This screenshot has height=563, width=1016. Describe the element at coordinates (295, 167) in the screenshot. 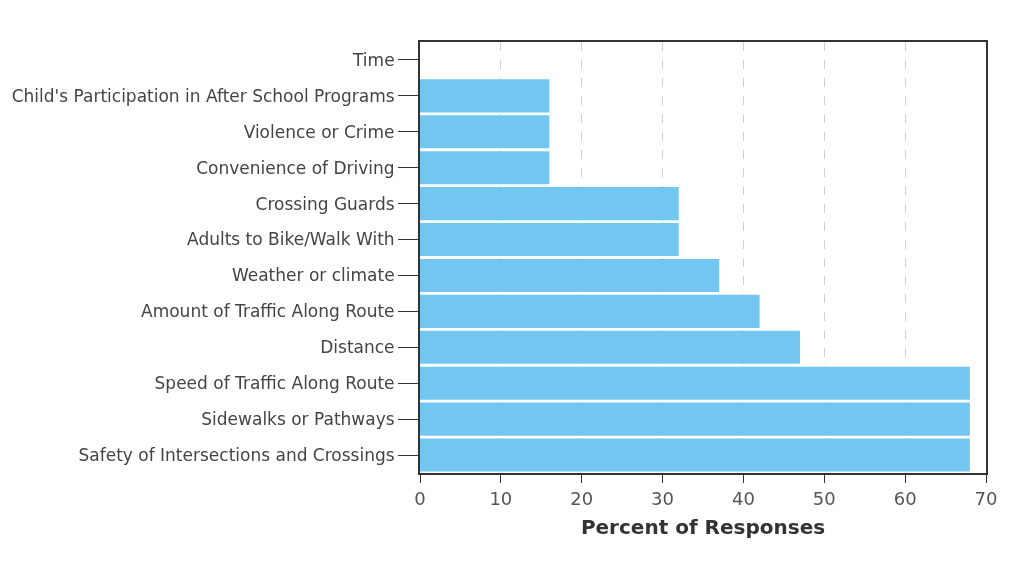

I see `y-tick-label: Convenience of Driving` at that location.